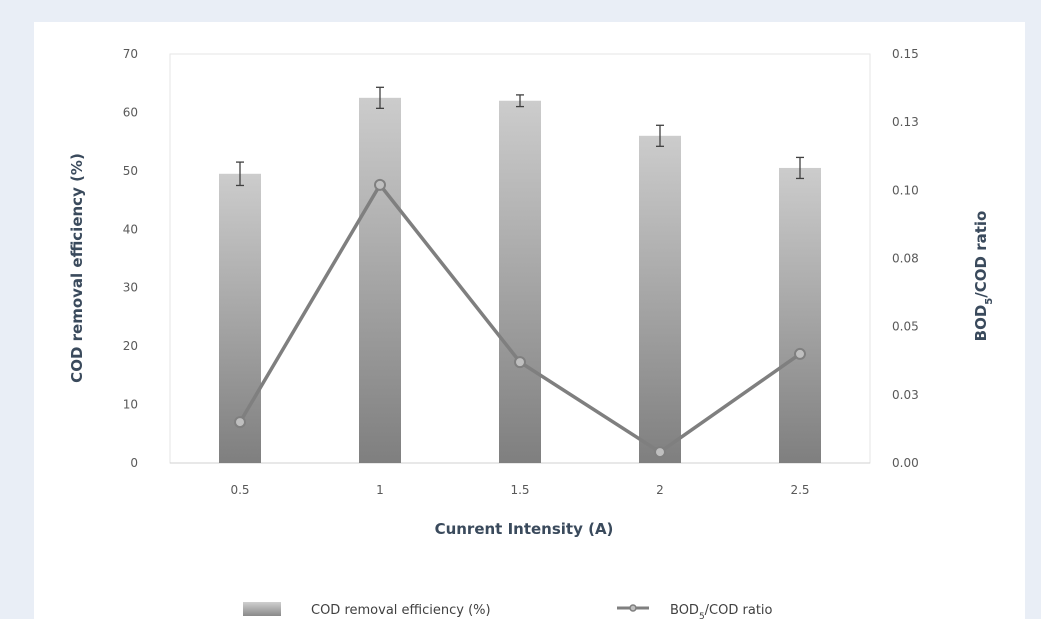  Describe the element at coordinates (660, 490) in the screenshot. I see `x-tick-label: 2` at that location.